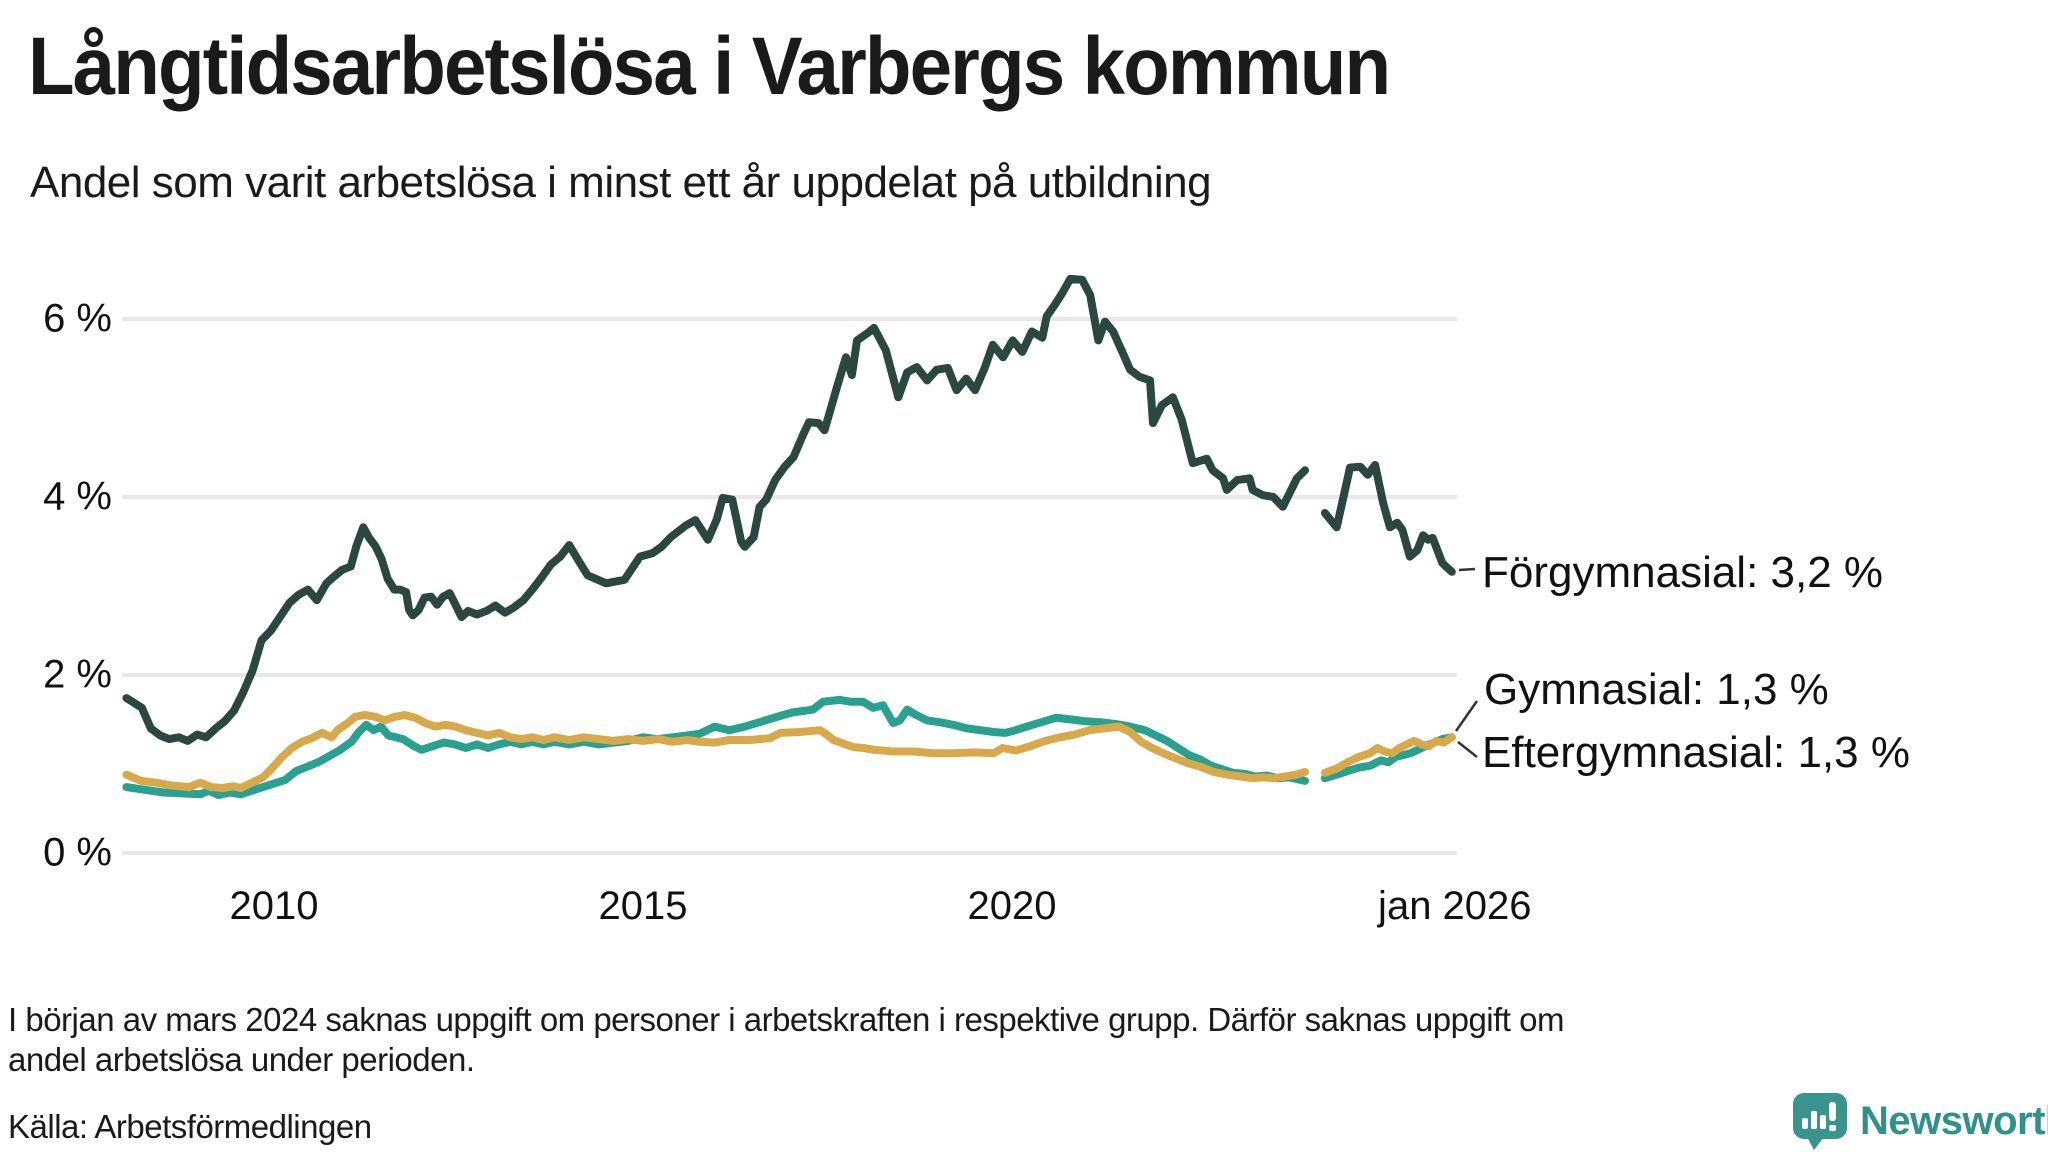 The image size is (2048, 1152). I want to click on series-end-label-forgymnasial: Förgymnasial: 3,2 %, so click(1683, 572).